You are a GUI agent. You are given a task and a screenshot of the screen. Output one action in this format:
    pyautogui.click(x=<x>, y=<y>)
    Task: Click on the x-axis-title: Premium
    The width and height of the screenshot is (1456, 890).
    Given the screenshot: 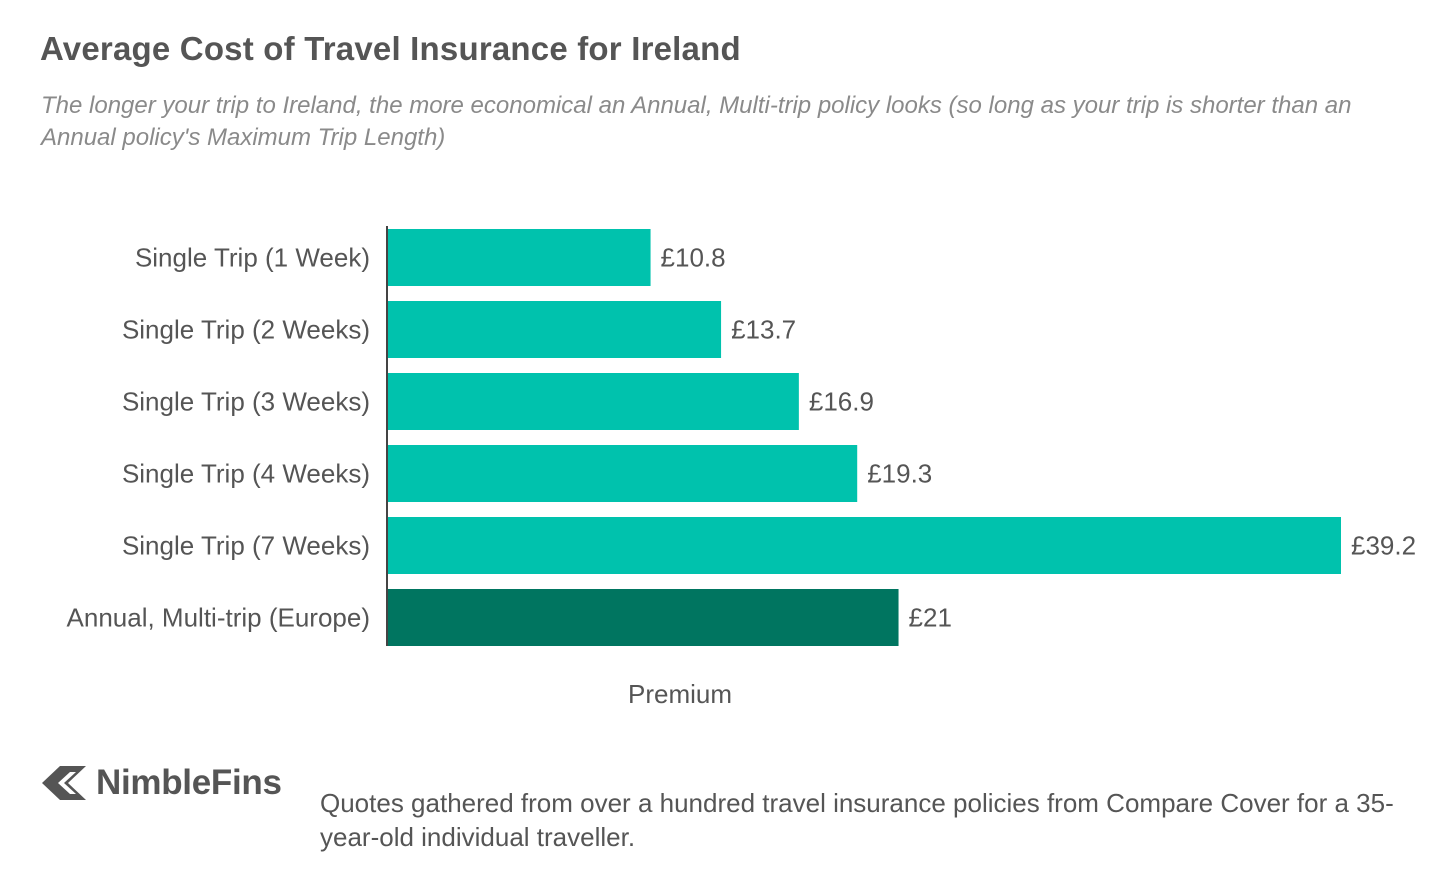 What is the action you would take?
    pyautogui.click(x=680, y=694)
    